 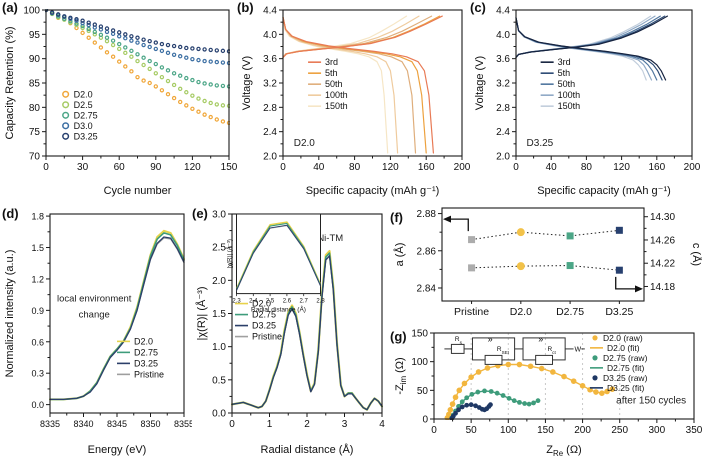 What do you see at coordinates (662, 217) in the screenshot?
I see `svg-text: 14.30` at bounding box center [662, 217].